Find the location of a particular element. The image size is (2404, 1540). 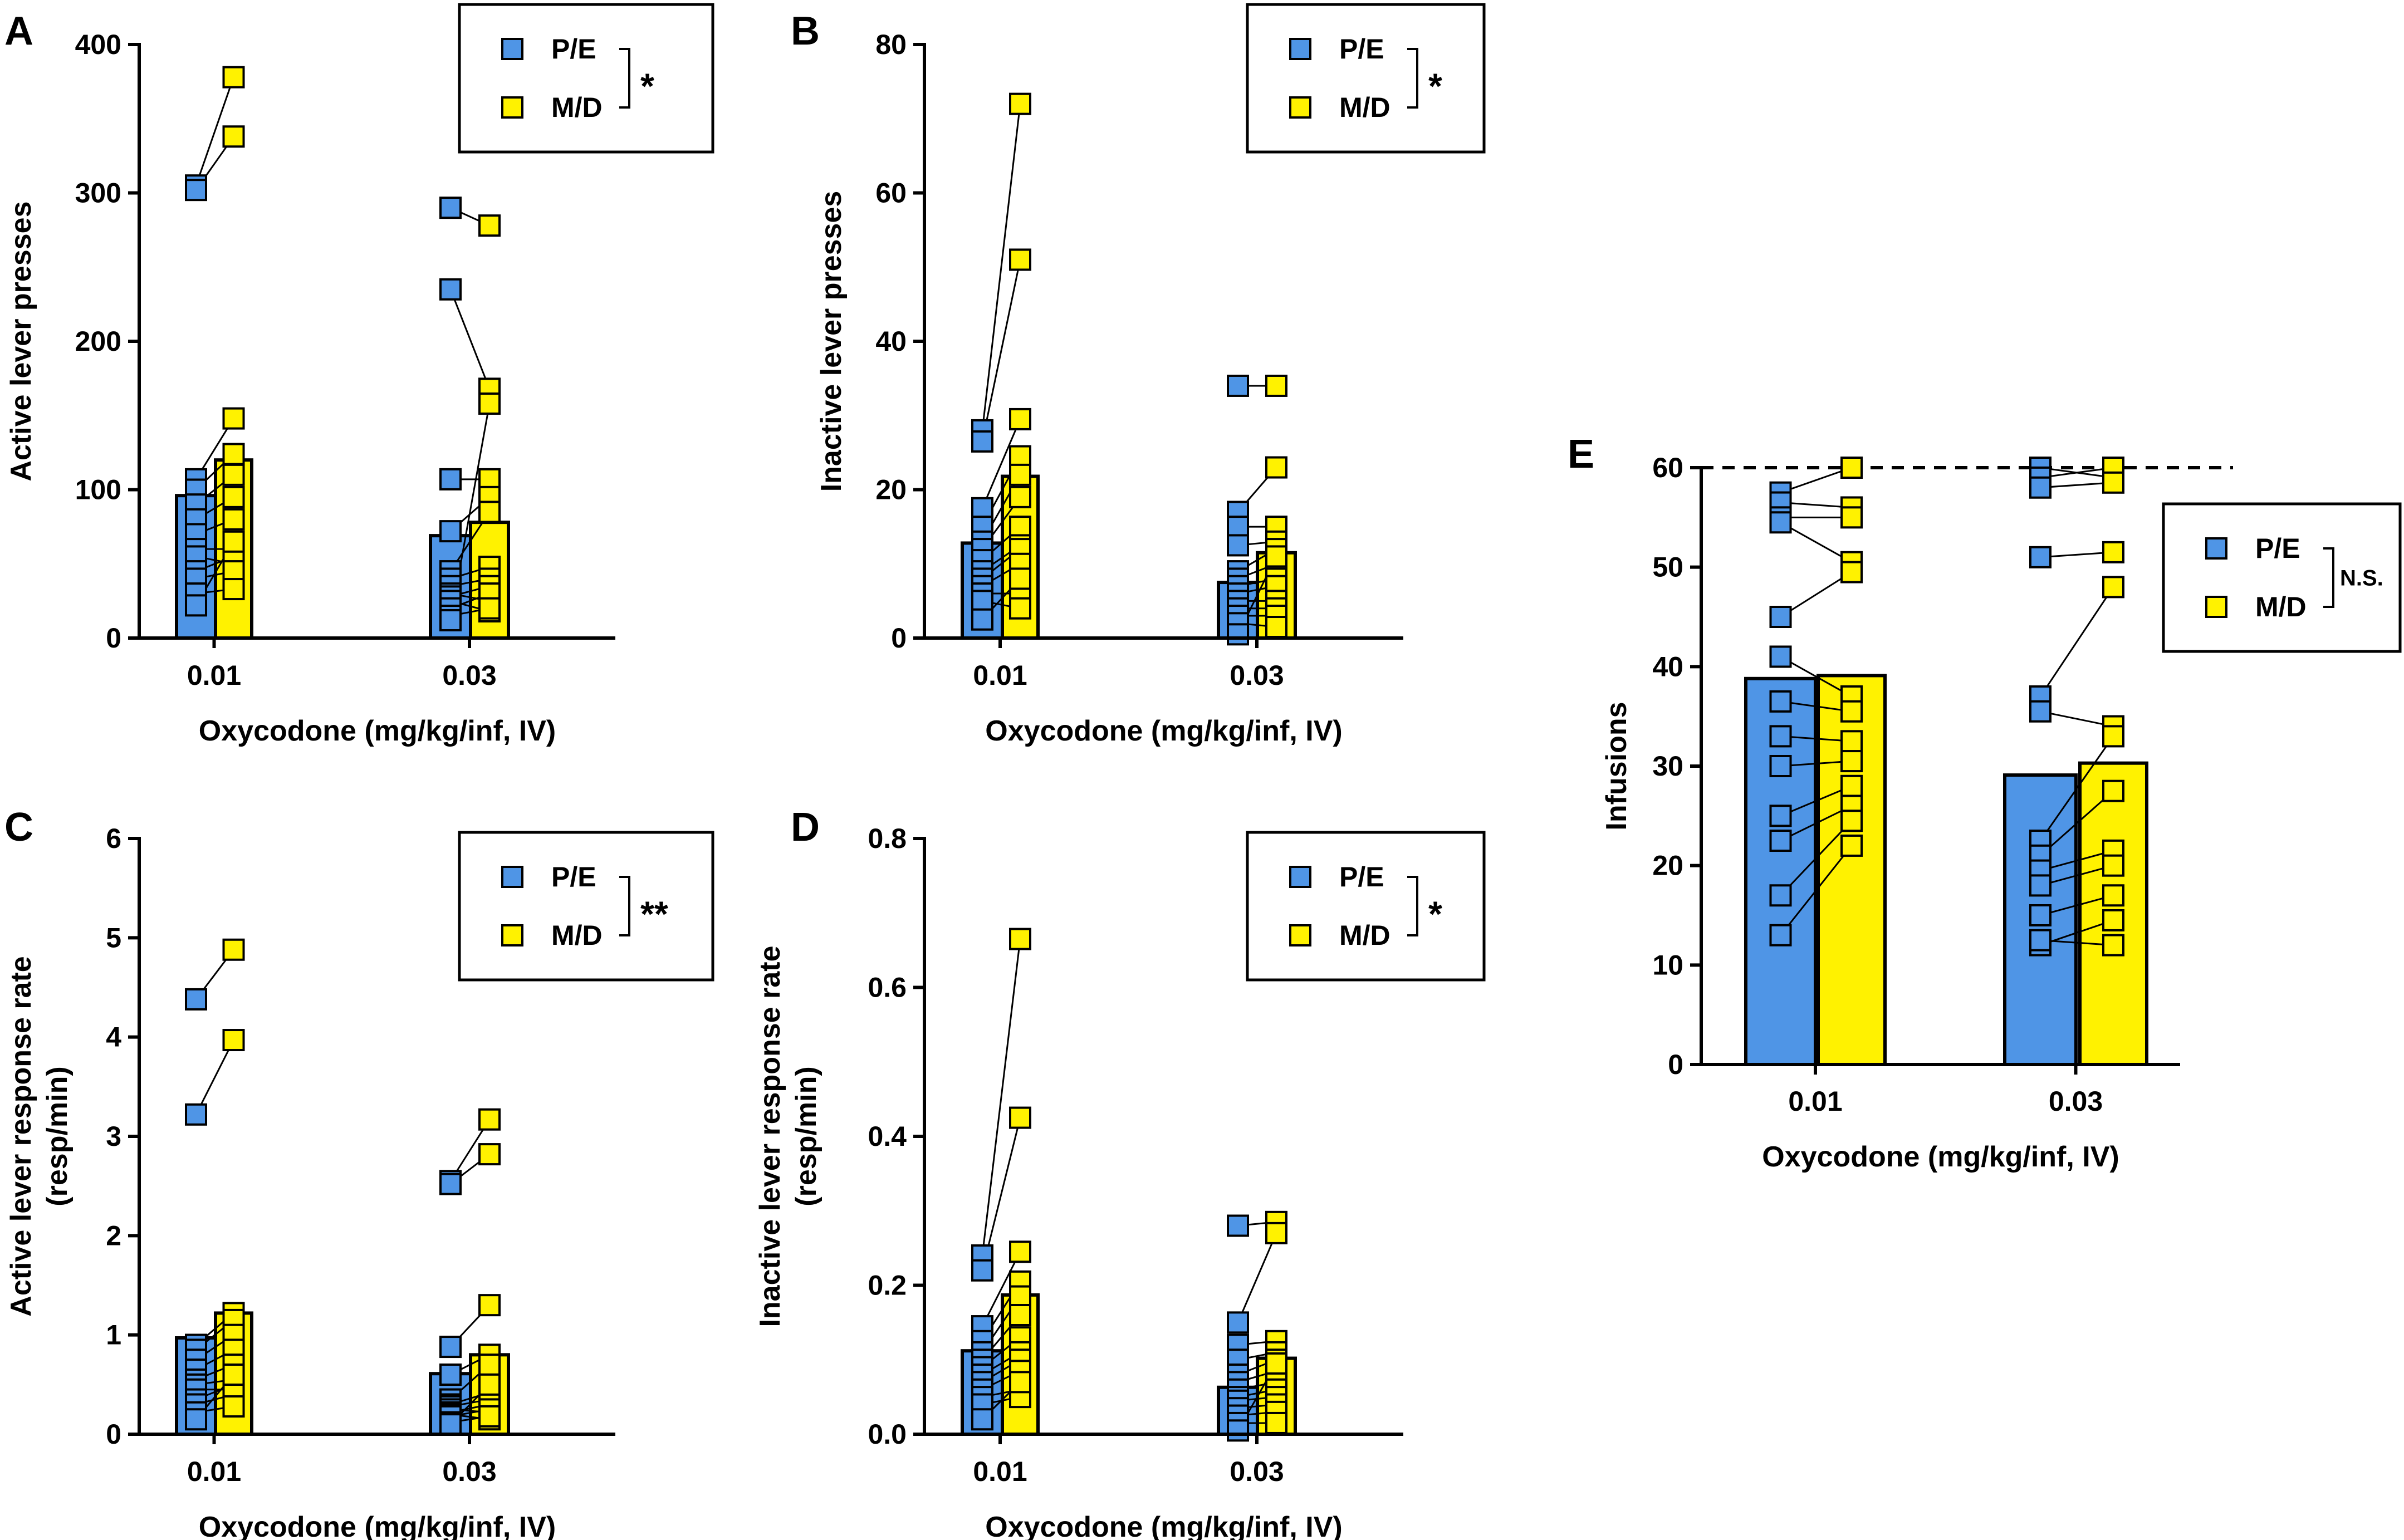

y-tick-label: 0.4 is located at coordinates (887, 1136).